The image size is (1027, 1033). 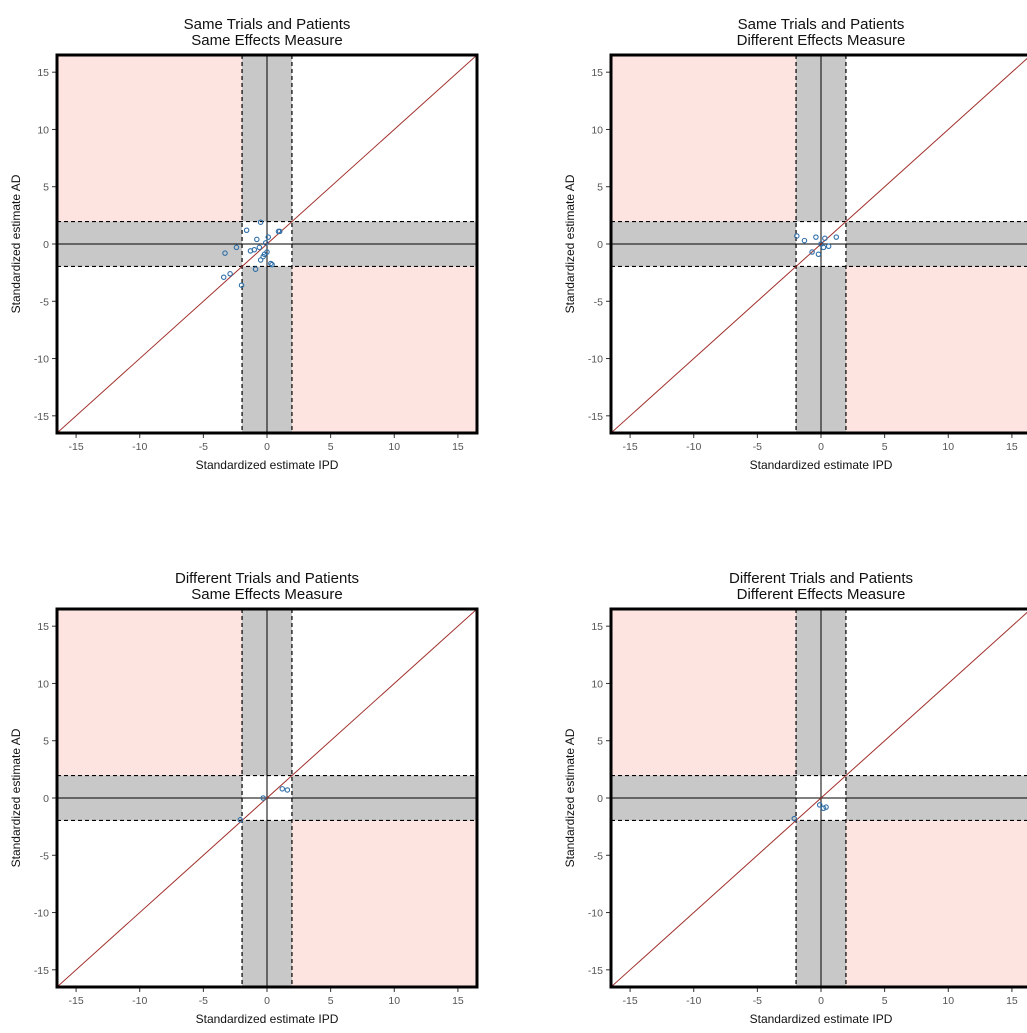 What do you see at coordinates (821, 40) in the screenshot?
I see `chart-title-line-2: Different Effects Measure` at bounding box center [821, 40].